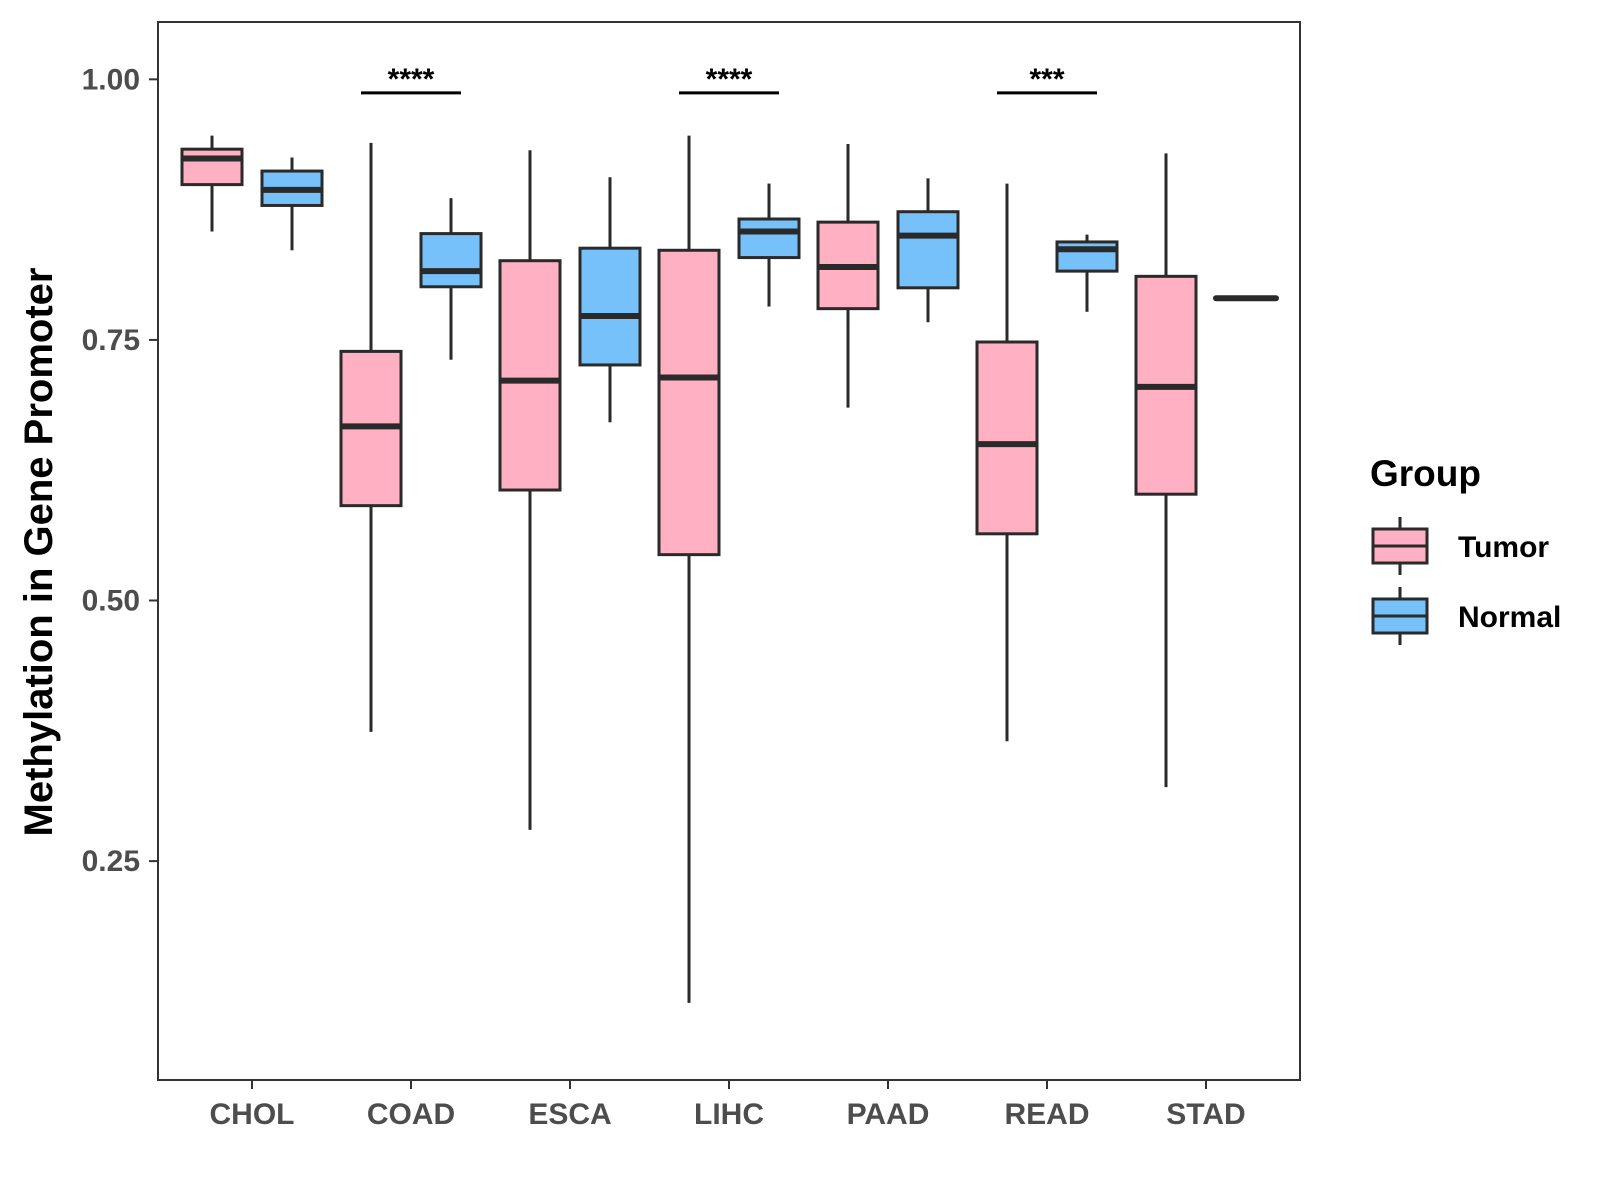 The height and width of the screenshot is (1200, 1600). What do you see at coordinates (371, 437) in the screenshot?
I see `box-tumor-coad` at bounding box center [371, 437].